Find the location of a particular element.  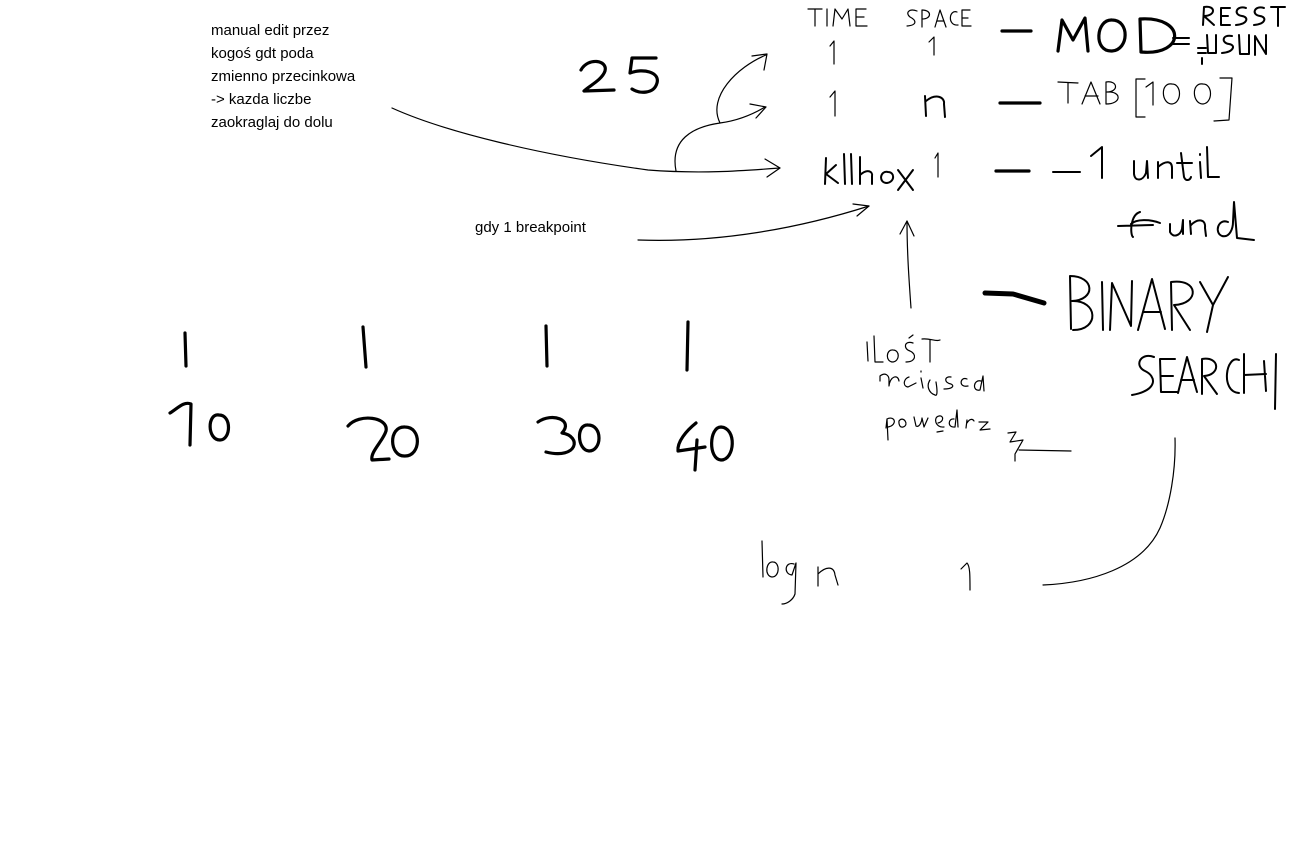

branch-arrow-row1 is located at coordinates (742, 88).